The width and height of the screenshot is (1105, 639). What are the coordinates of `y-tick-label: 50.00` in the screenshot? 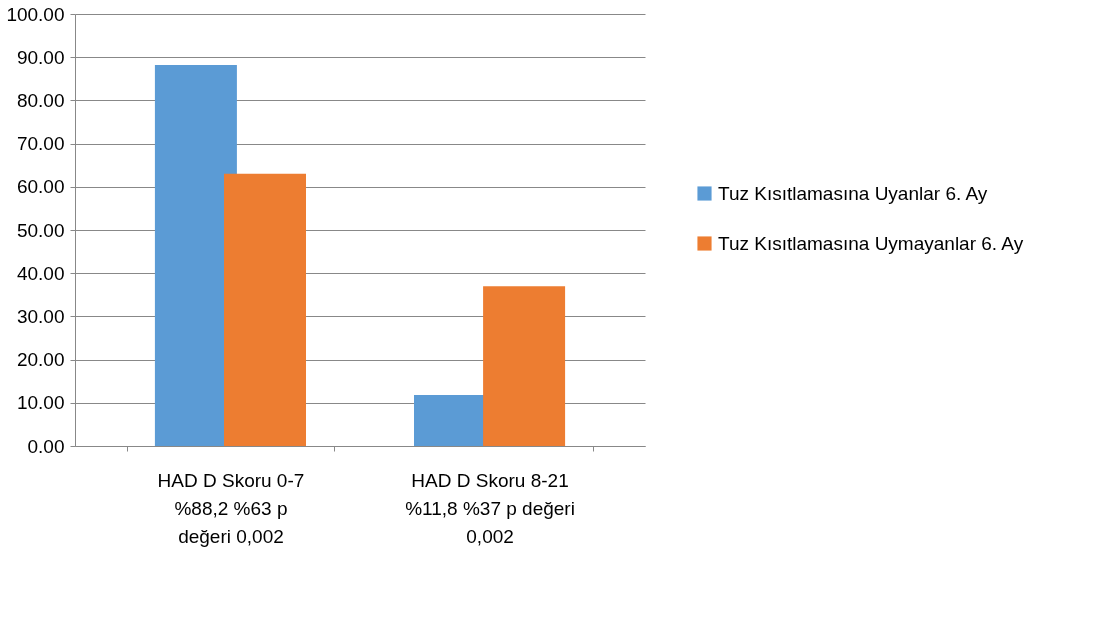 It's located at (40, 230).